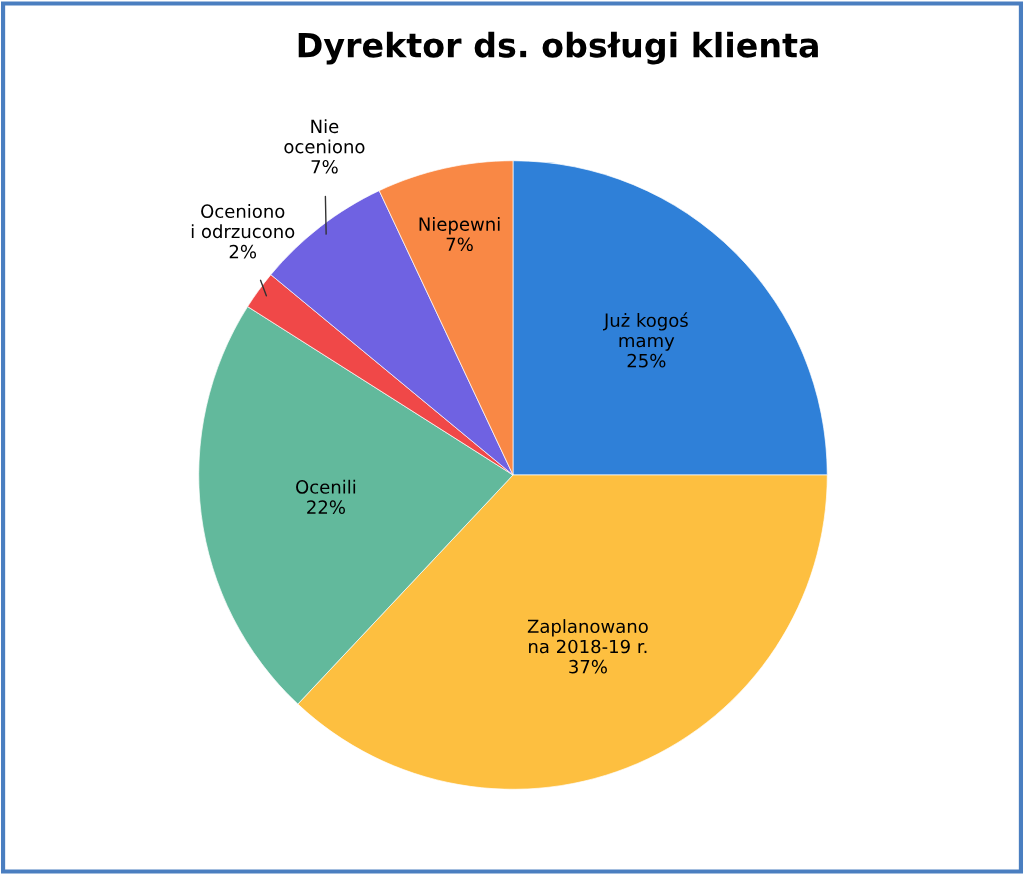 This screenshot has height=875, width=1024. I want to click on slice-label: Ocenili, so click(326, 486).